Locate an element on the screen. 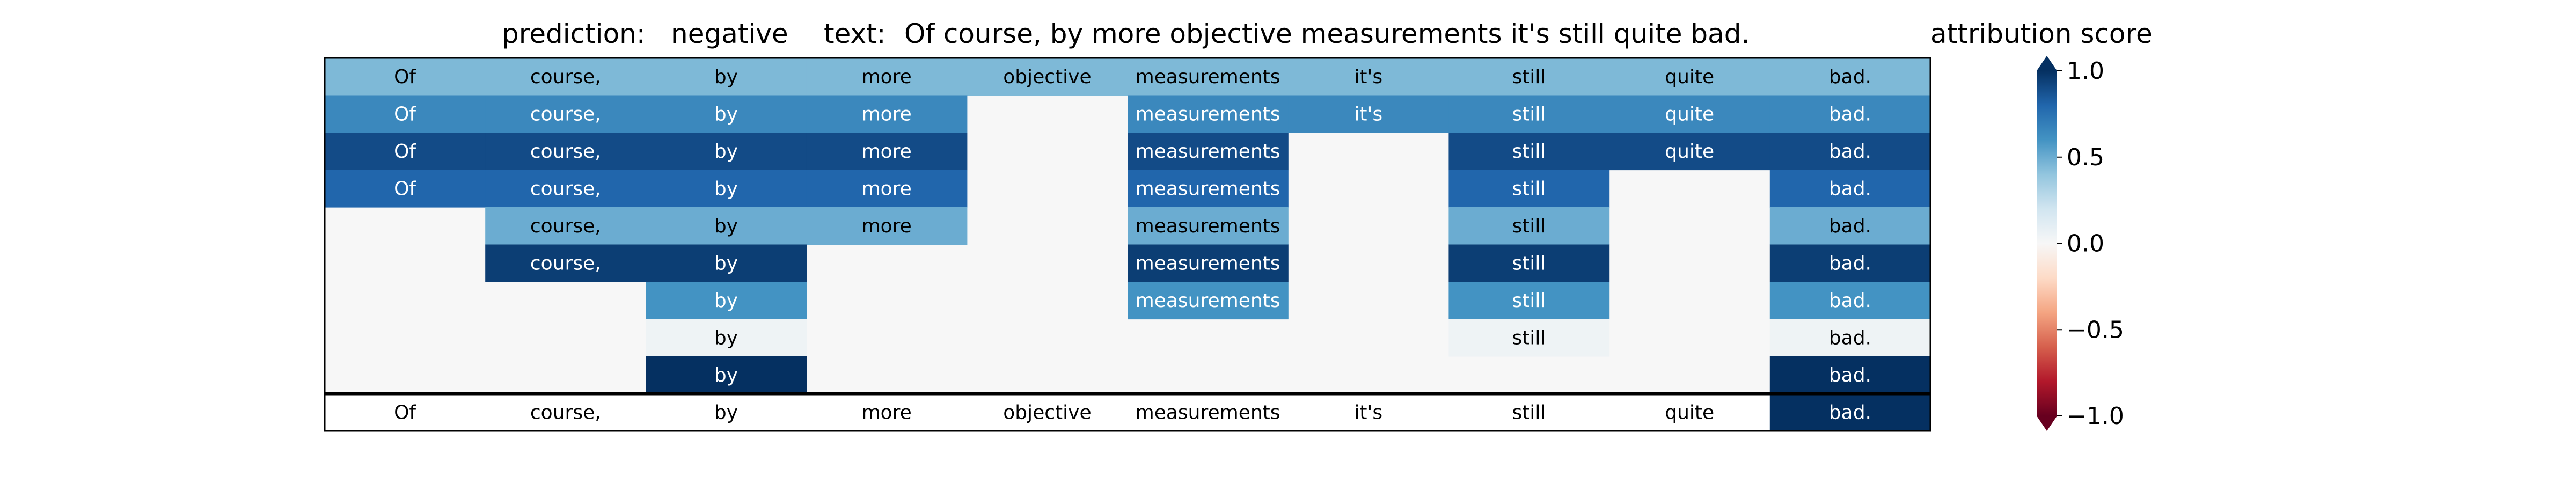 Image resolution: width=2576 pixels, height=483 pixels. prediction-label: prediction: is located at coordinates (574, 33).